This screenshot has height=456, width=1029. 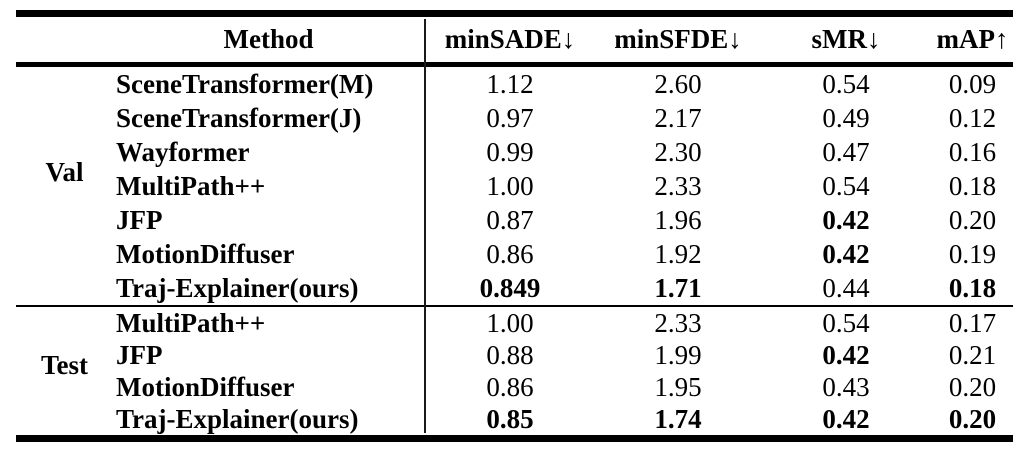 I want to click on value-minsade: 0.87, so click(x=510, y=219).